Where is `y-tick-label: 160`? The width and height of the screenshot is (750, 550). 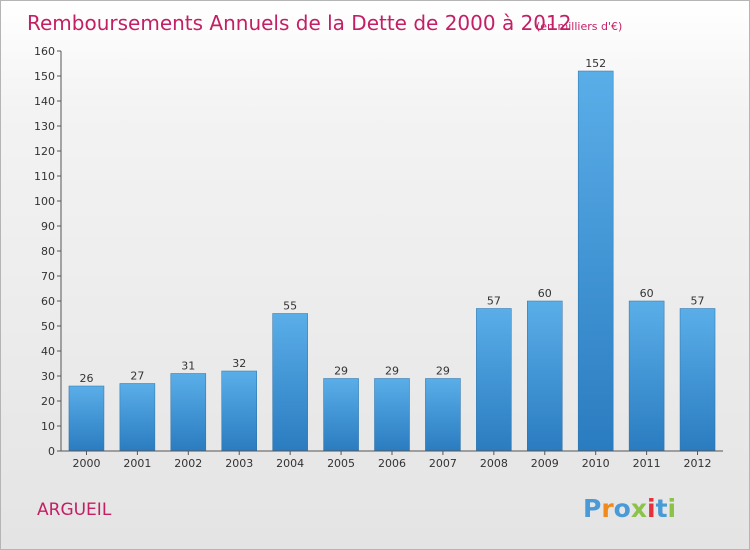
y-tick-label: 160 is located at coordinates (44, 51).